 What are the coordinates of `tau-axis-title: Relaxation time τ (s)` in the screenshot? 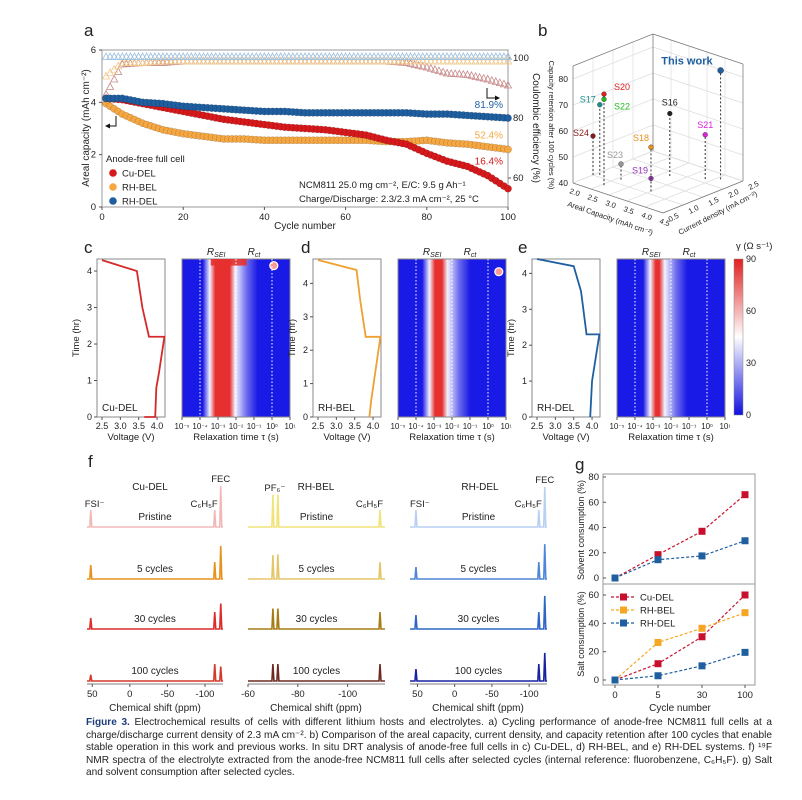 It's located at (452, 437).